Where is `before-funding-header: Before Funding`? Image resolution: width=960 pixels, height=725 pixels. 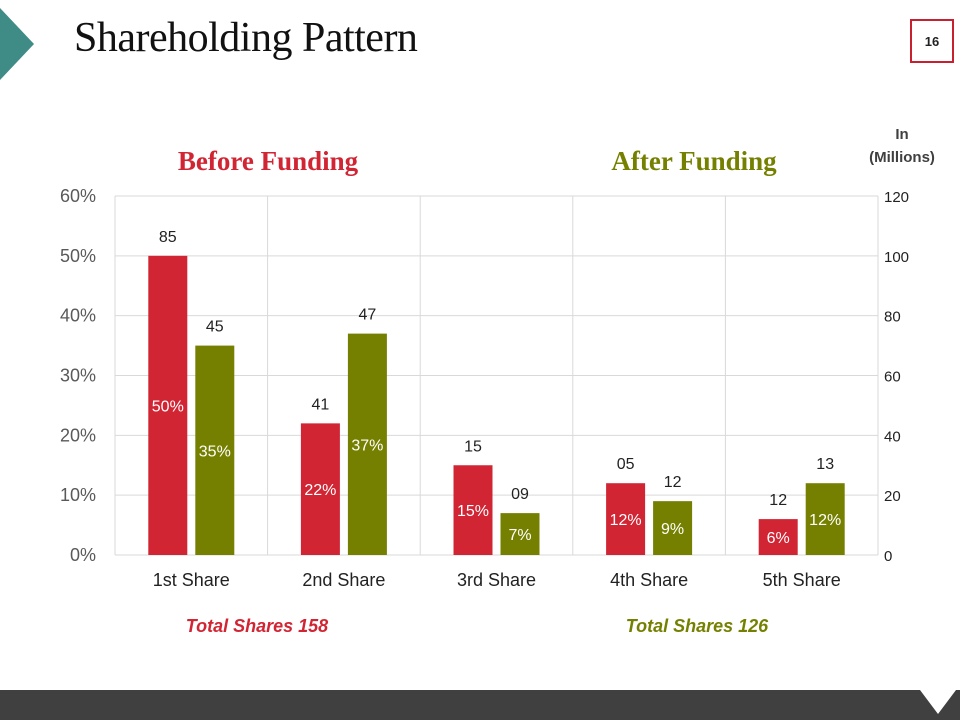 before-funding-header: Before Funding is located at coordinates (268, 161).